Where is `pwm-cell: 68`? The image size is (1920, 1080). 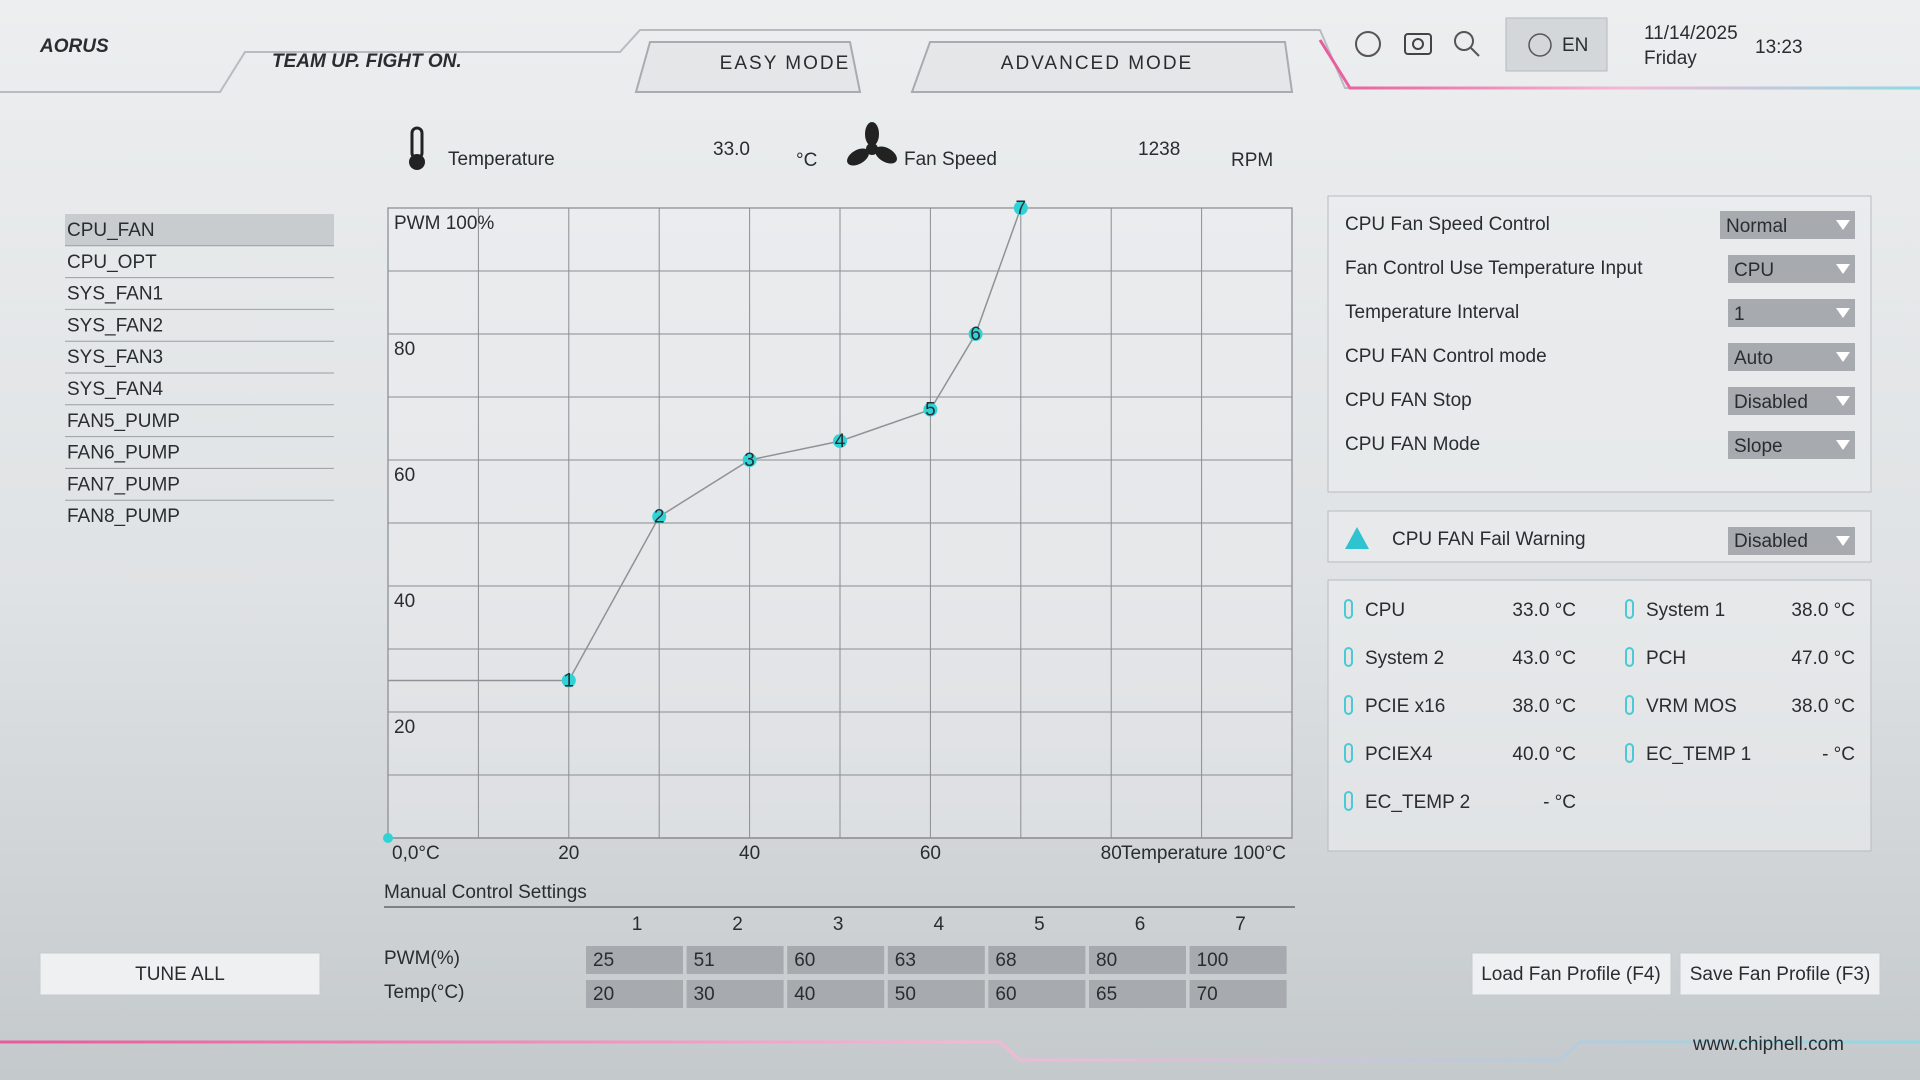 pwm-cell: 68 is located at coordinates (1005, 960).